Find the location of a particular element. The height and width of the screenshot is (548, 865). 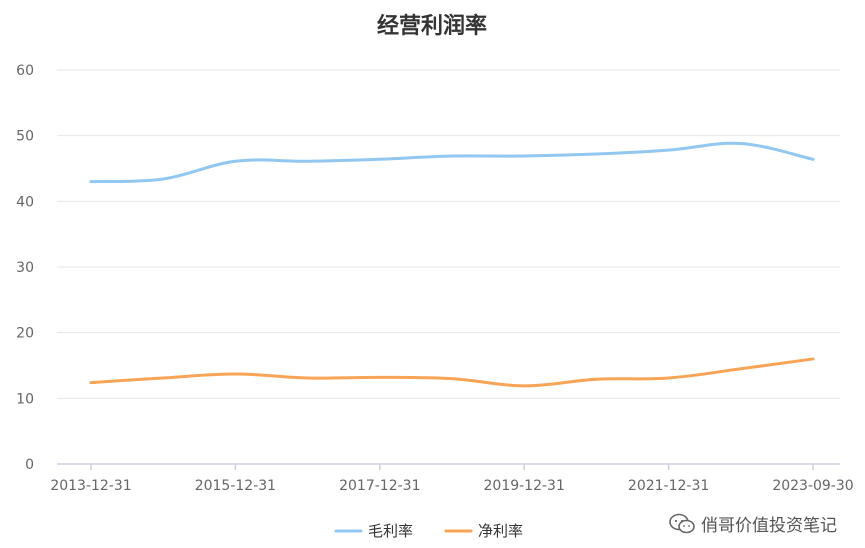

x-tick-label: 2023-09-30 is located at coordinates (812, 486).